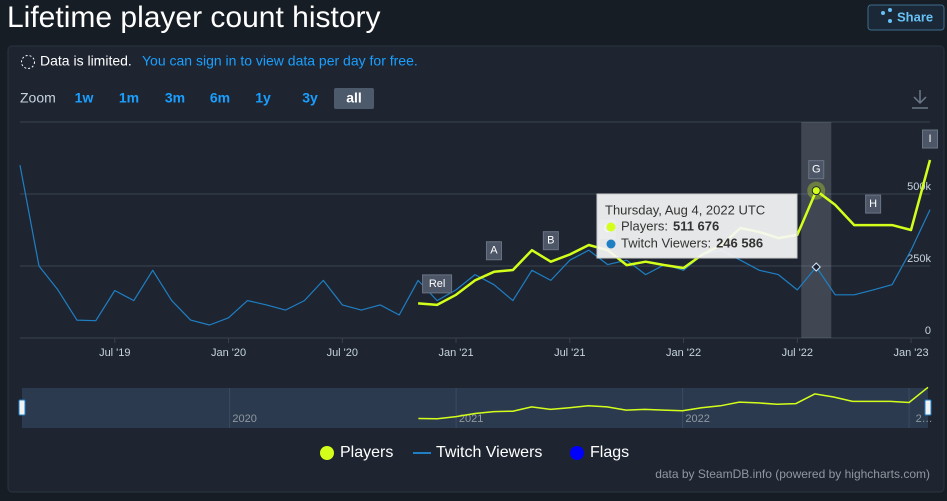 Image resolution: width=947 pixels, height=501 pixels. What do you see at coordinates (244, 419) in the screenshot?
I see `navigator-tick-label: 2020` at bounding box center [244, 419].